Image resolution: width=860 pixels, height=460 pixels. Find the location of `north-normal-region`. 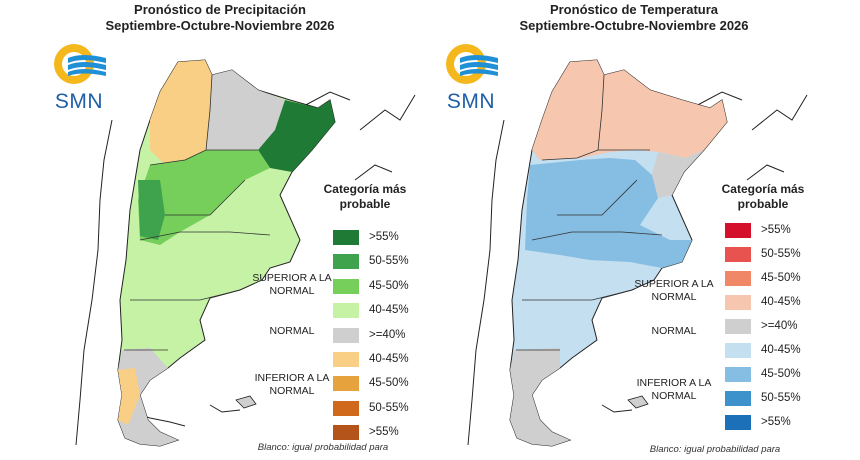

north-normal-region is located at coordinates (245, 110).